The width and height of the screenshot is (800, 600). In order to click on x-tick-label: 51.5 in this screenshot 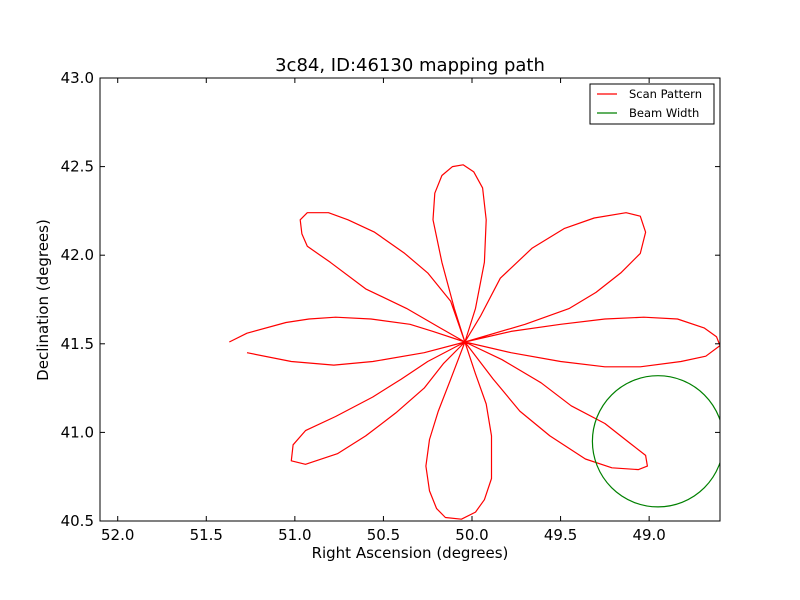, I will do `click(206, 535)`.